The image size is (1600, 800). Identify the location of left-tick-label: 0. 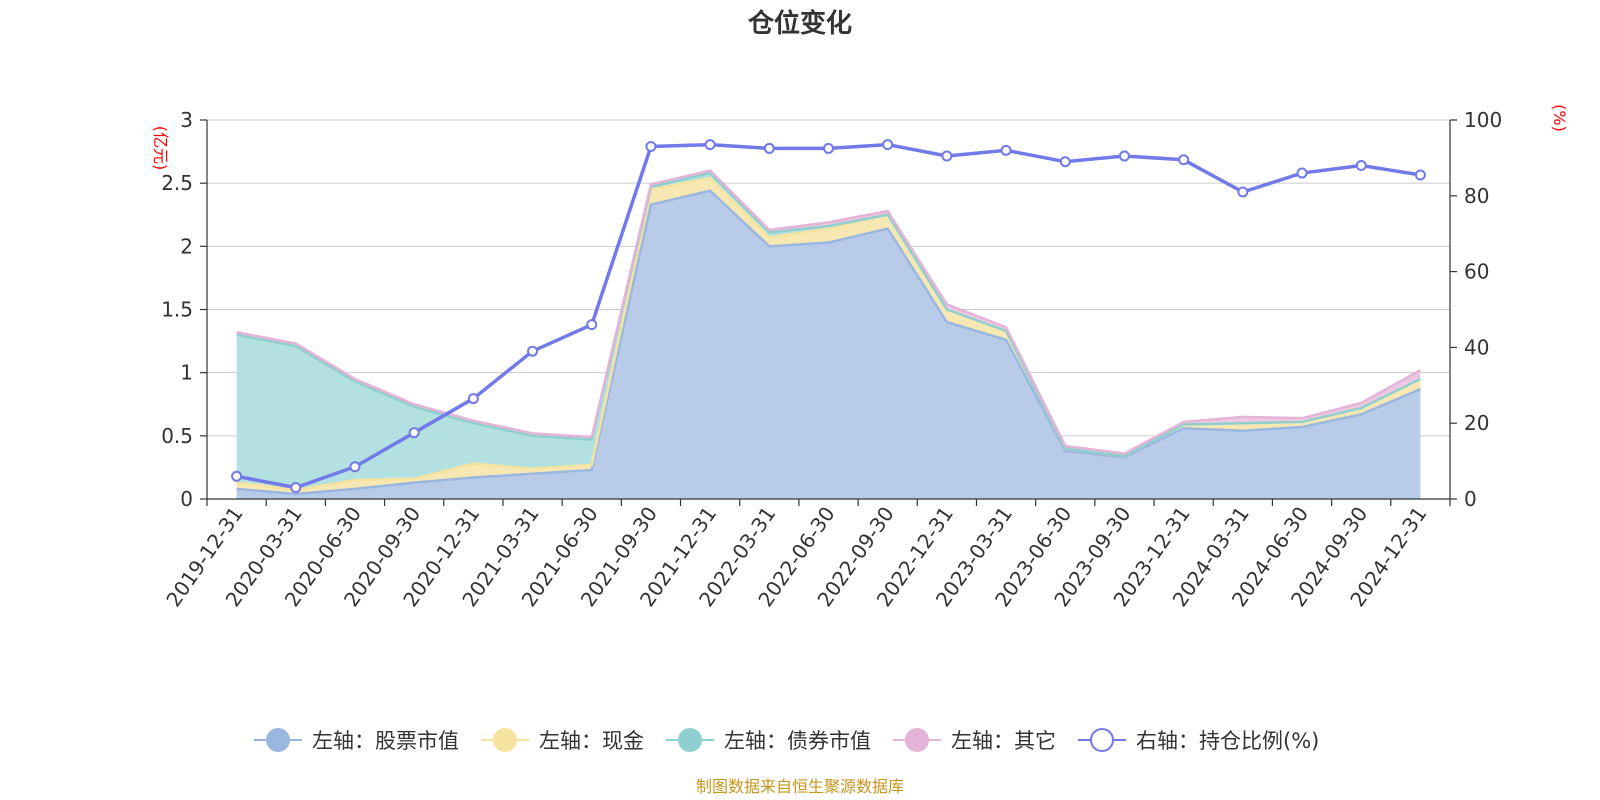
(186, 499).